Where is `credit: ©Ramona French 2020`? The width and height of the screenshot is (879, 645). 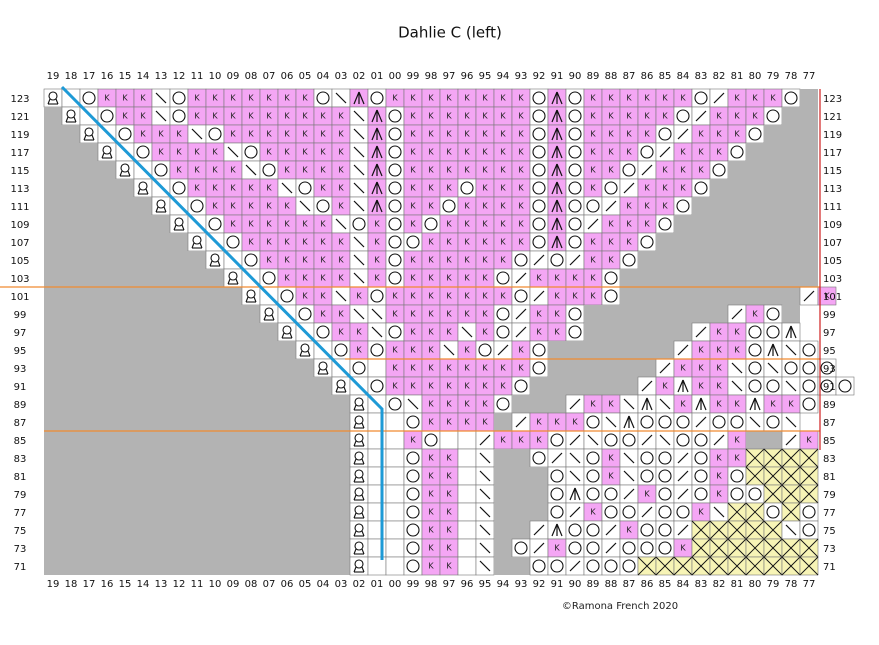
credit: ©Ramona French 2020 is located at coordinates (620, 606).